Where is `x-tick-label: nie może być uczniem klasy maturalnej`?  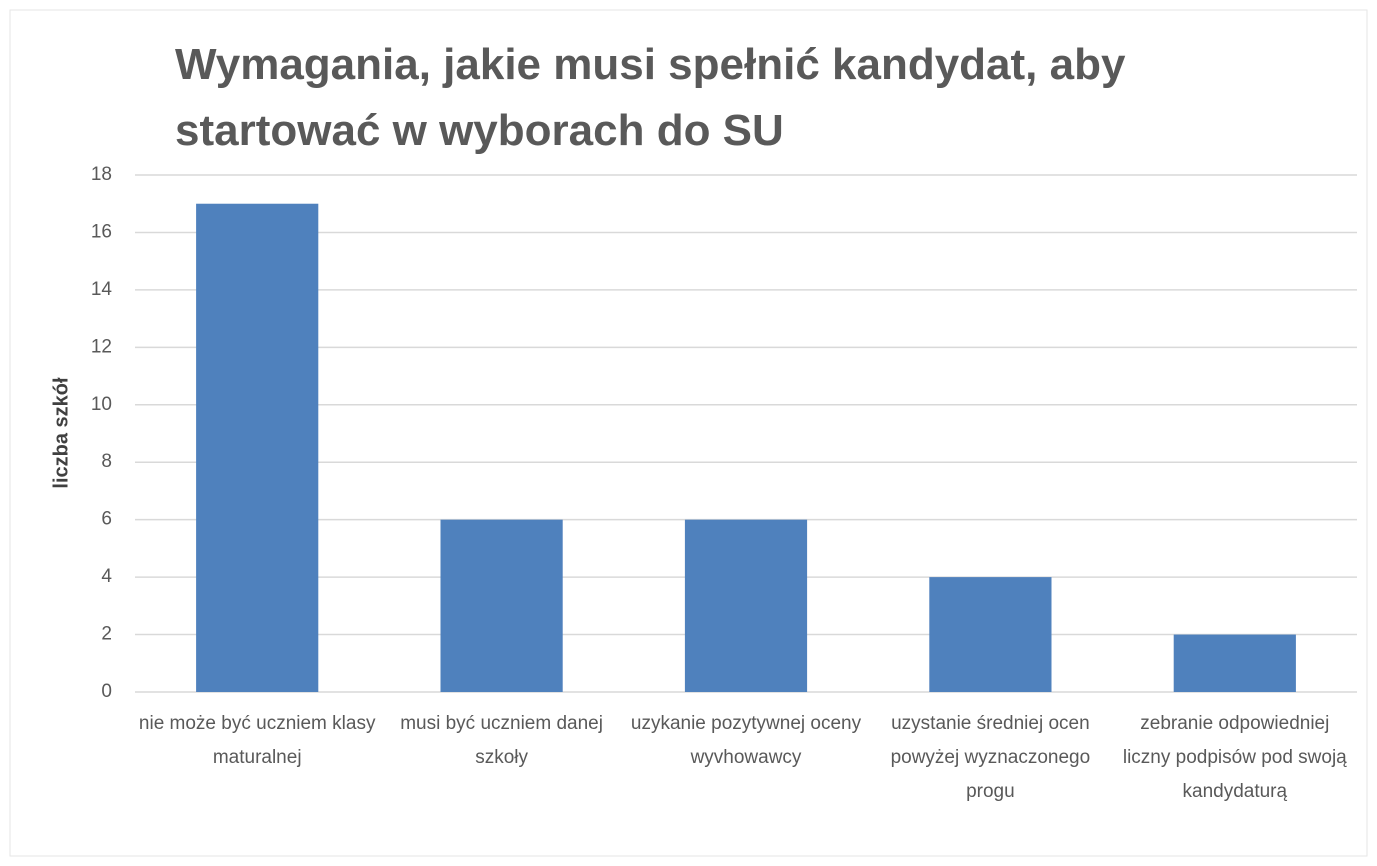
x-tick-label: nie może być uczniem klasy maturalnej is located at coordinates (257, 740).